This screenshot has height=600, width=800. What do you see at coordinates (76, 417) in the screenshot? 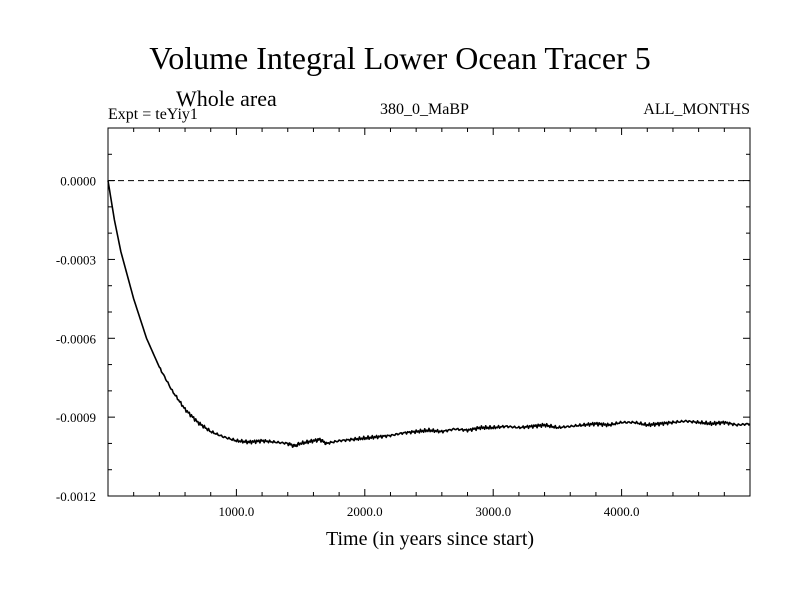
I see `y-tick-label: -0.0009` at bounding box center [76, 417].